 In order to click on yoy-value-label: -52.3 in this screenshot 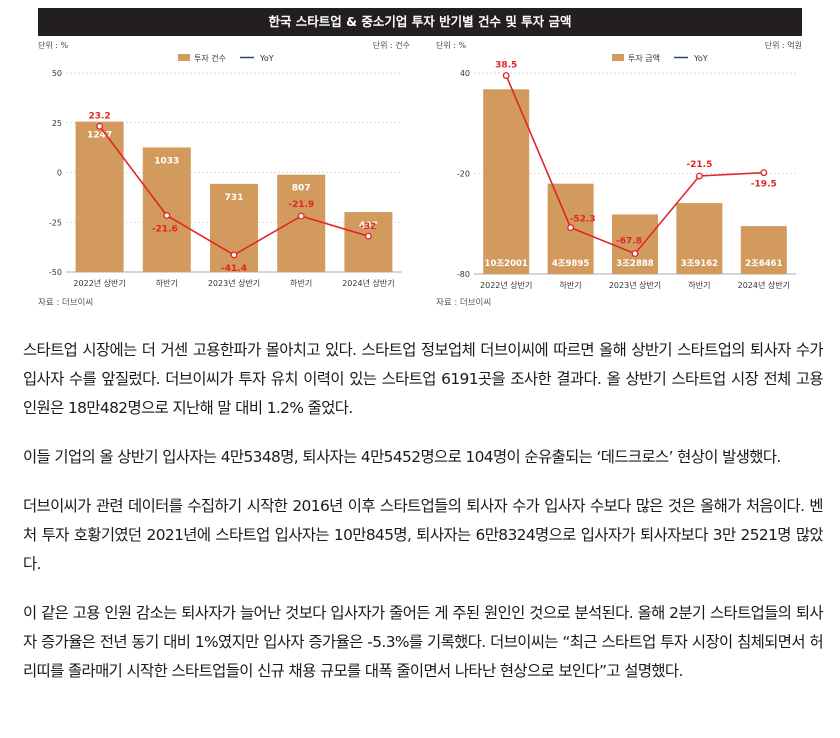, I will do `click(583, 220)`.